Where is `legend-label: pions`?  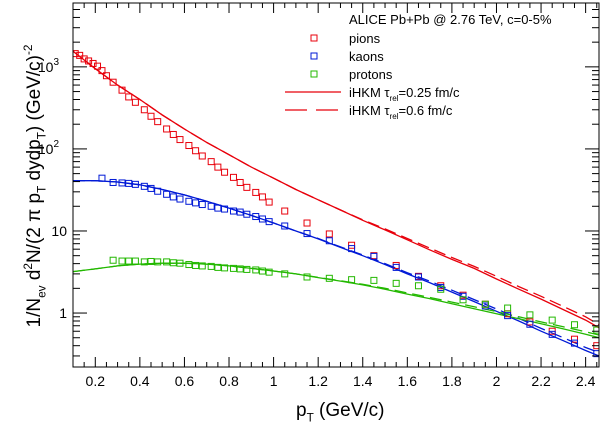 legend-label: pions is located at coordinates (365, 38).